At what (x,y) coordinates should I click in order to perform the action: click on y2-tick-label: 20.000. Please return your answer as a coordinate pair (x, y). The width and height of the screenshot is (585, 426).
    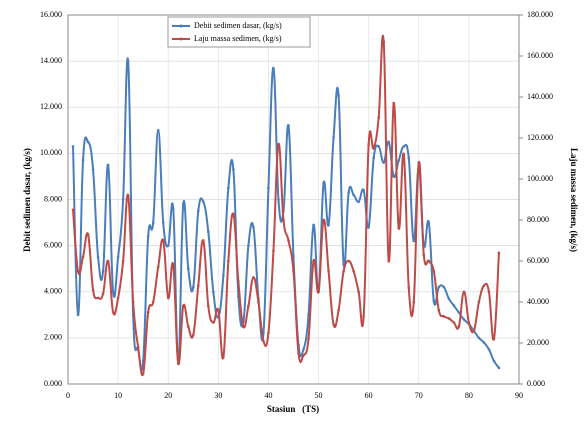
    Looking at the image, I should click on (538, 342).